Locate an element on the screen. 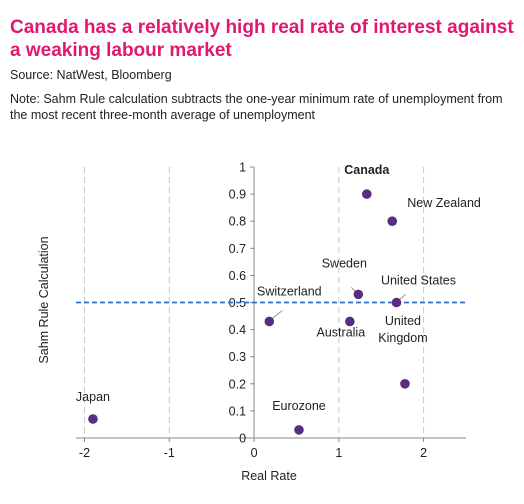 The image size is (524, 504). point-label: Japan is located at coordinates (93, 397).